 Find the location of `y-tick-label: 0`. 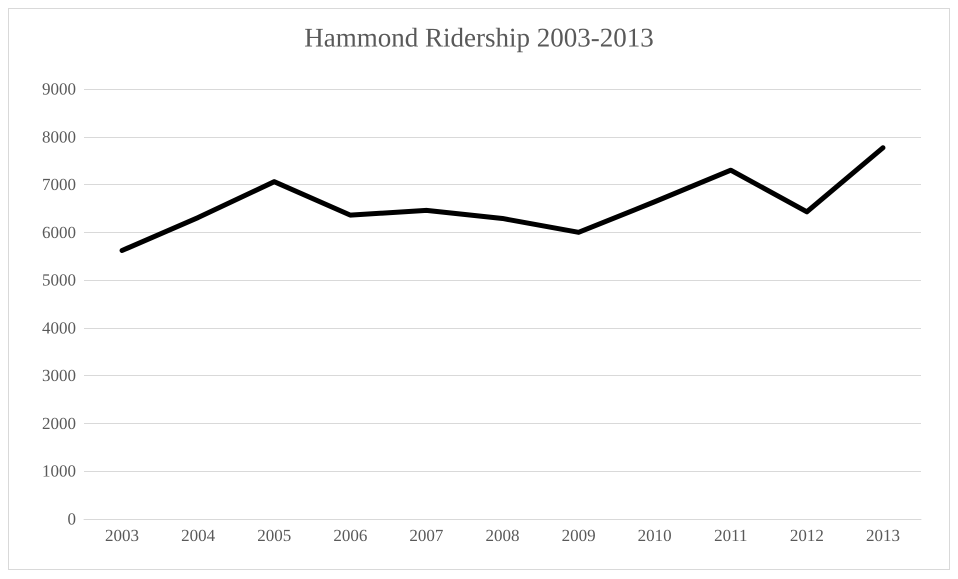

y-tick-label: 0 is located at coordinates (72, 519).